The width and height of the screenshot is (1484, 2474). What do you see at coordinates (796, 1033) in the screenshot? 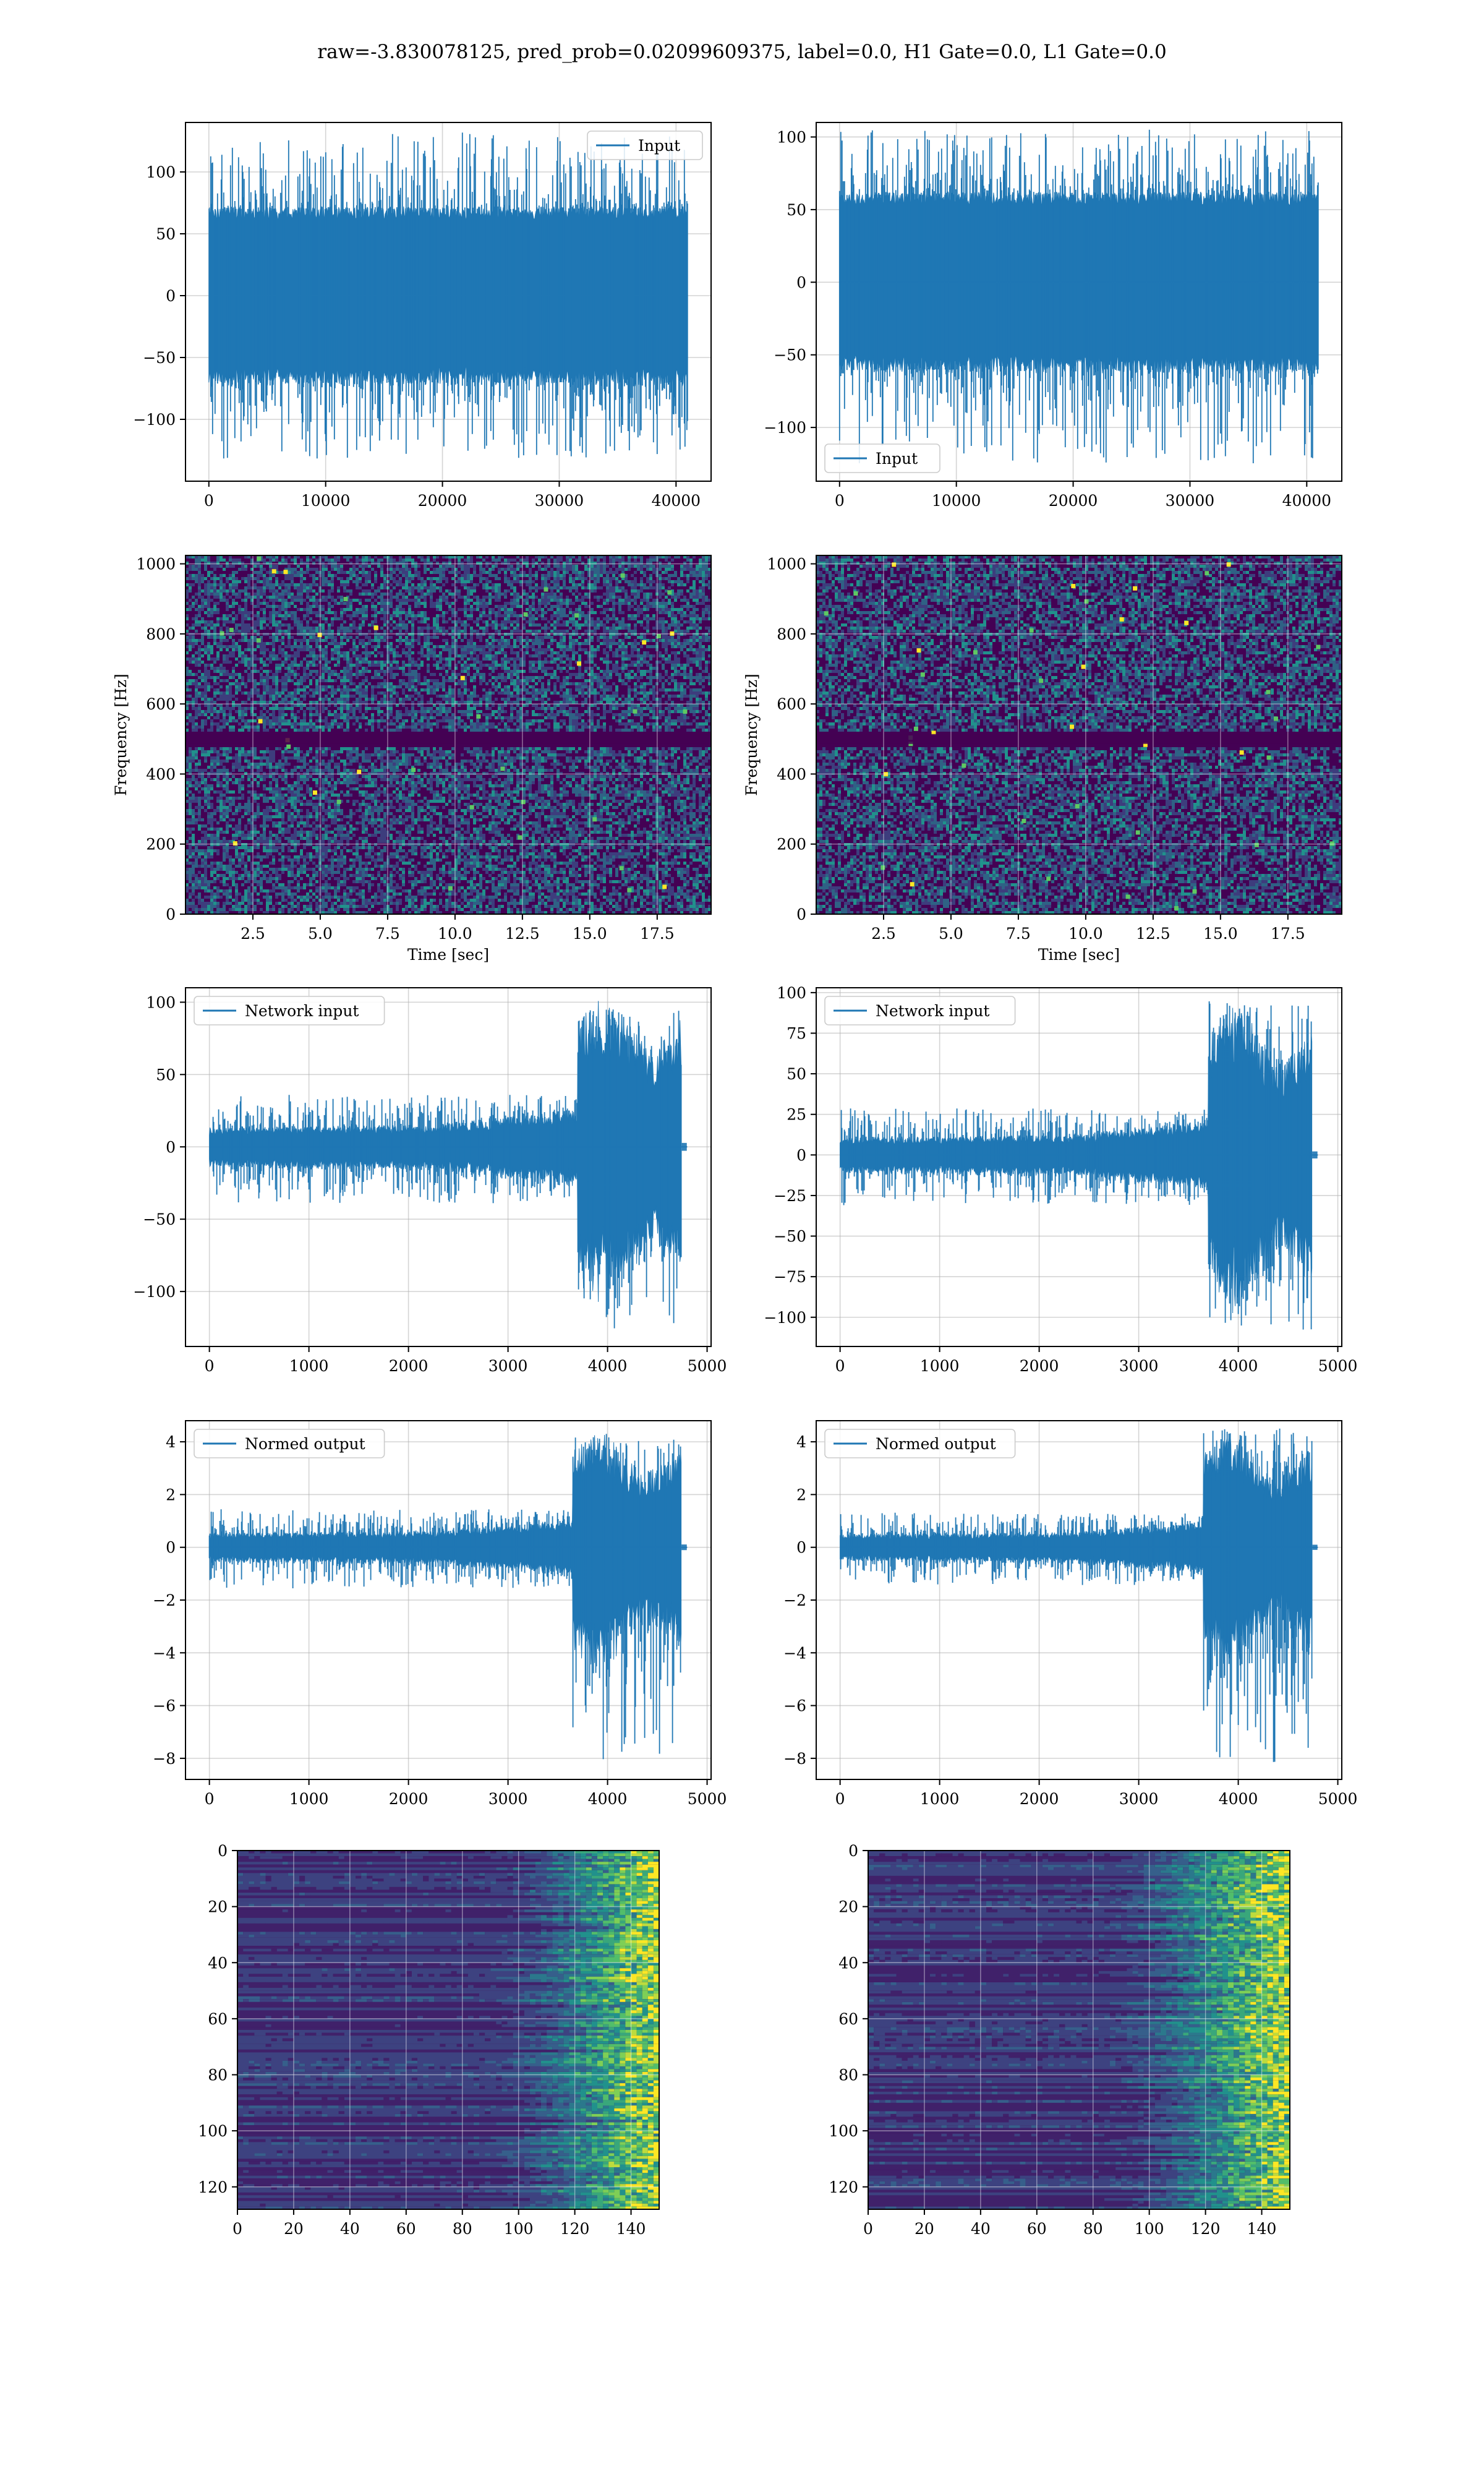
I see `y-tick-label: 75` at bounding box center [796, 1033].